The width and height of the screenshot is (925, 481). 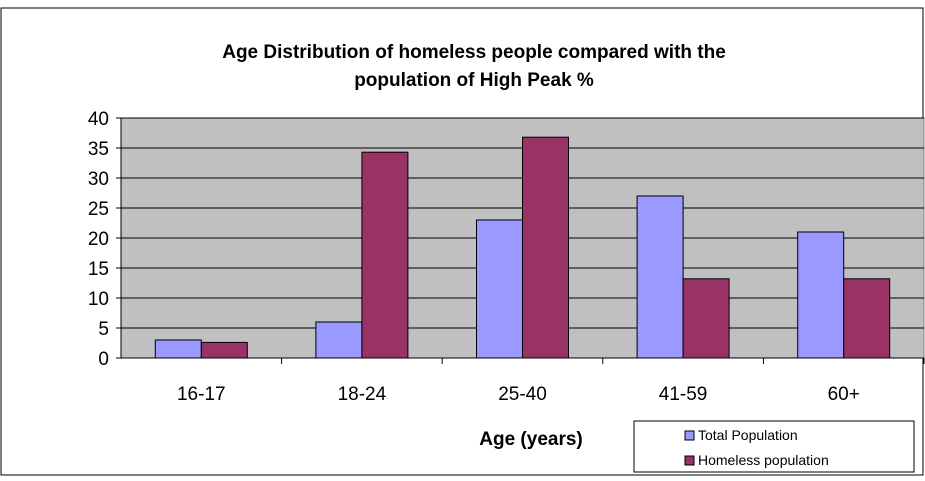 I want to click on y-tick-labels: 0 5 10 15 20 25 30 35 40, so click(x=98, y=239).